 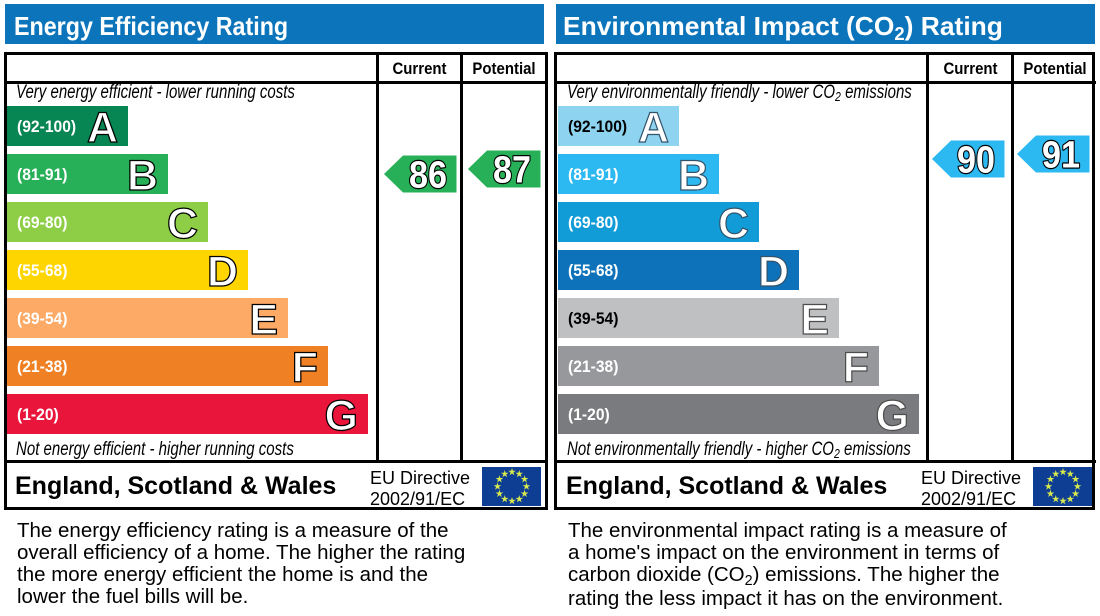 What do you see at coordinates (428, 175) in the screenshot?
I see `svg-text: 86` at bounding box center [428, 175].